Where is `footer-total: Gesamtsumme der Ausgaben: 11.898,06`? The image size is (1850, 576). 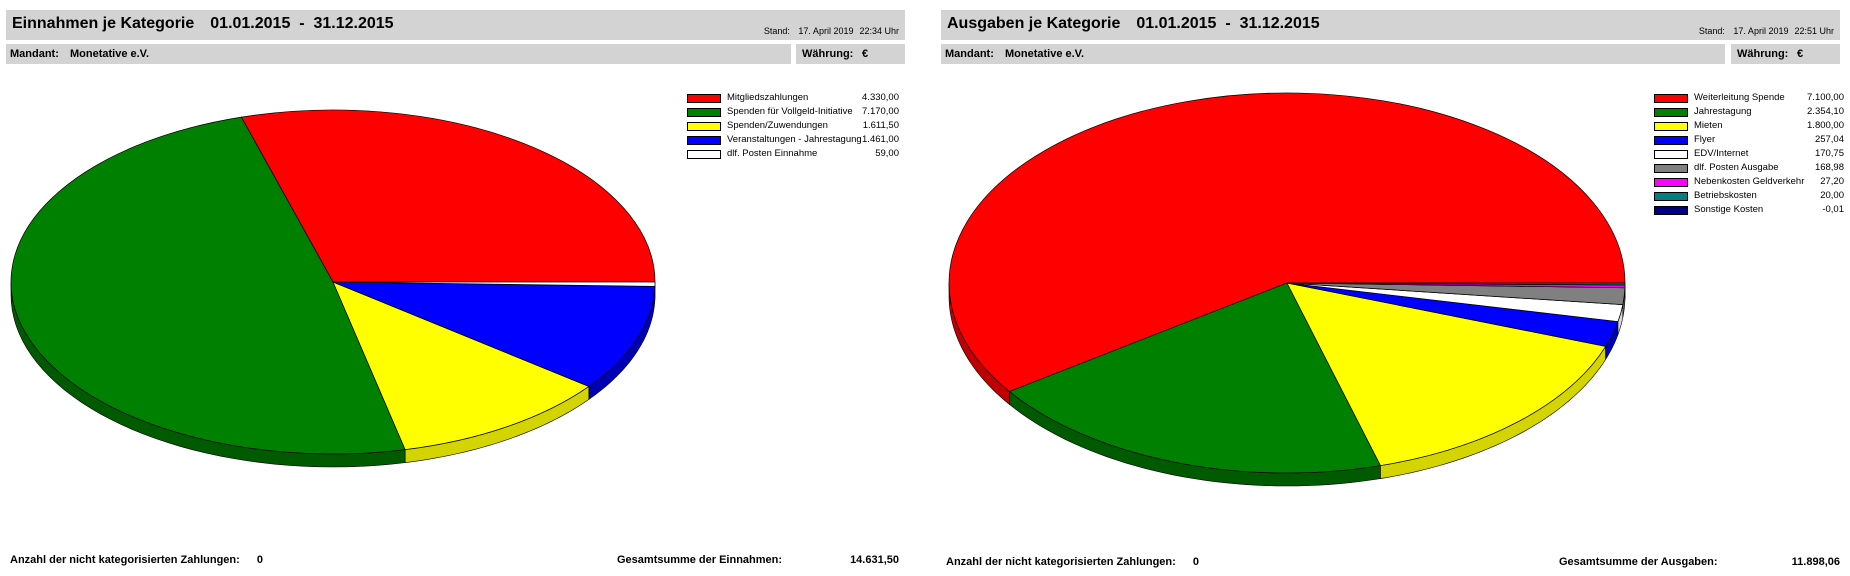 footer-total: Gesamtsumme der Ausgaben: 11.898,06 is located at coordinates (1699, 562).